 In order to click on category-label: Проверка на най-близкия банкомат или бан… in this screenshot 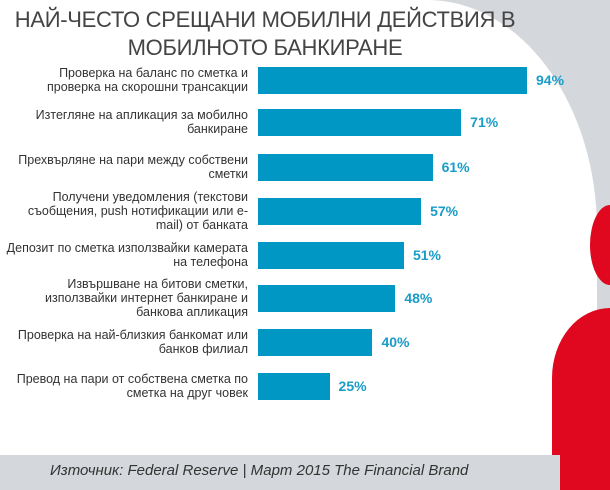, I will do `click(132, 342)`.